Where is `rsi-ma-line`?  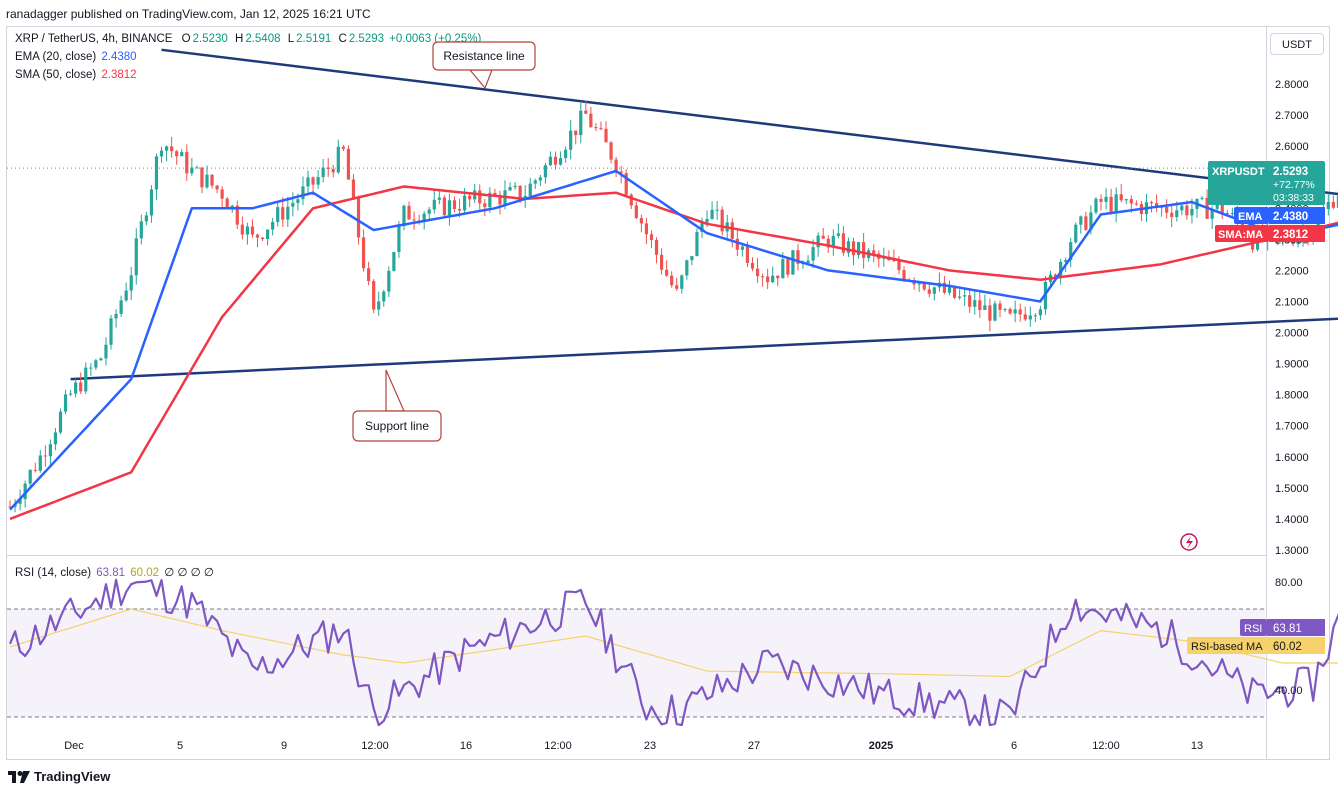
rsi-ma-line is located at coordinates (673, 643).